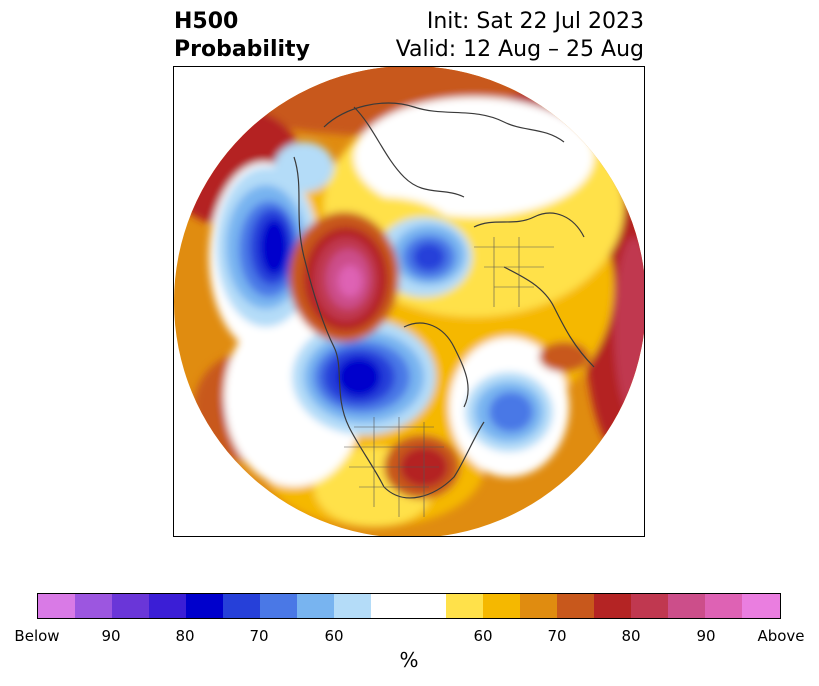  Describe the element at coordinates (37, 636) in the screenshot. I see `colorbar-tick-label: Below` at that location.